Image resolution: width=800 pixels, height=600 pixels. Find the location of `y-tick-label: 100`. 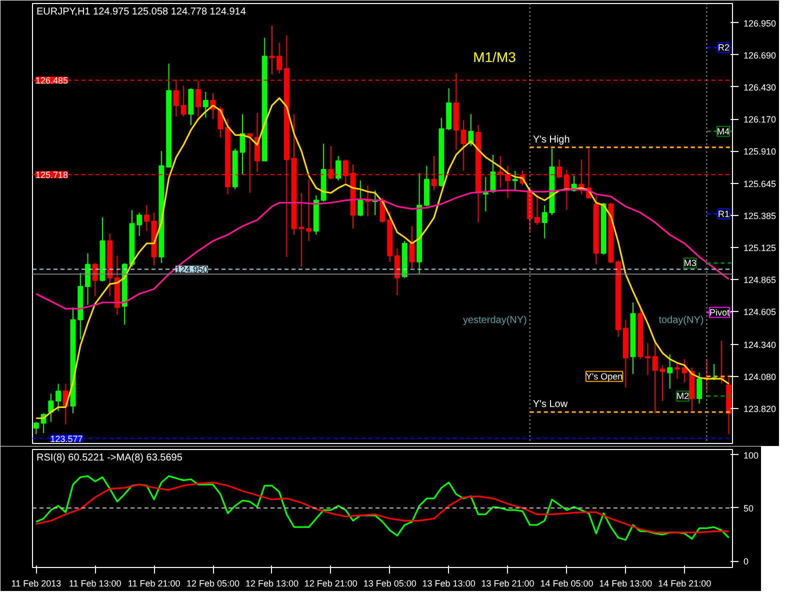

y-tick-label: 100 is located at coordinates (751, 455).